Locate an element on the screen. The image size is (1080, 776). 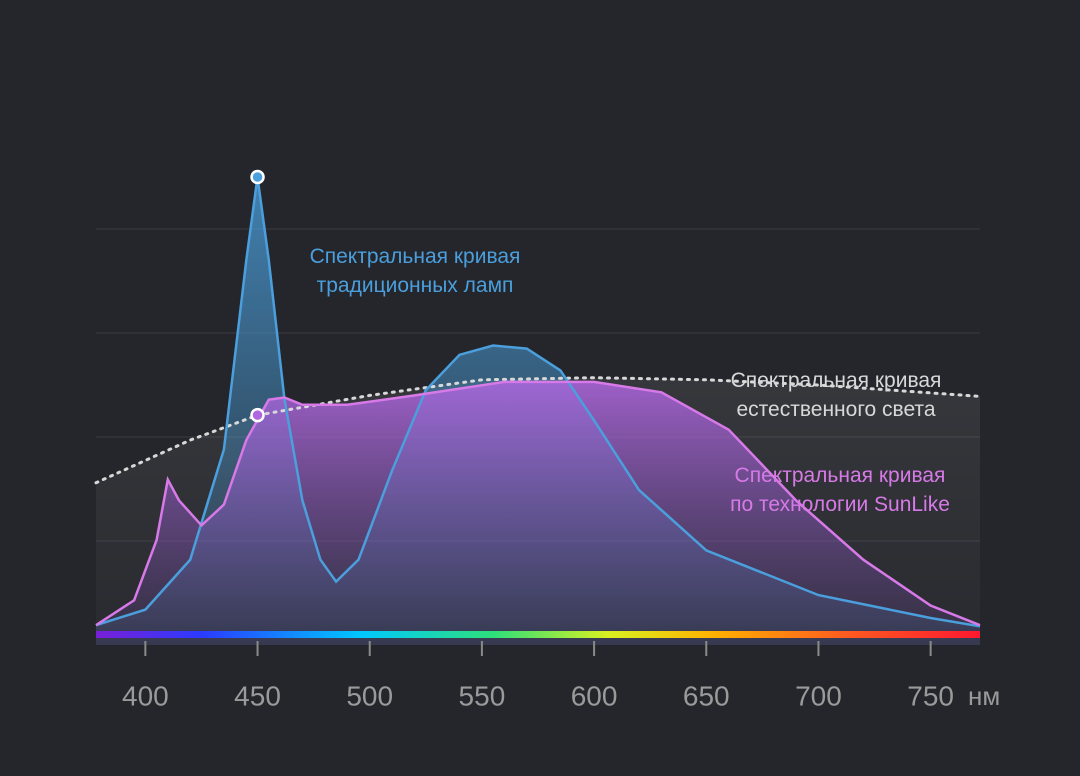
peak-marker is located at coordinates (257, 177).